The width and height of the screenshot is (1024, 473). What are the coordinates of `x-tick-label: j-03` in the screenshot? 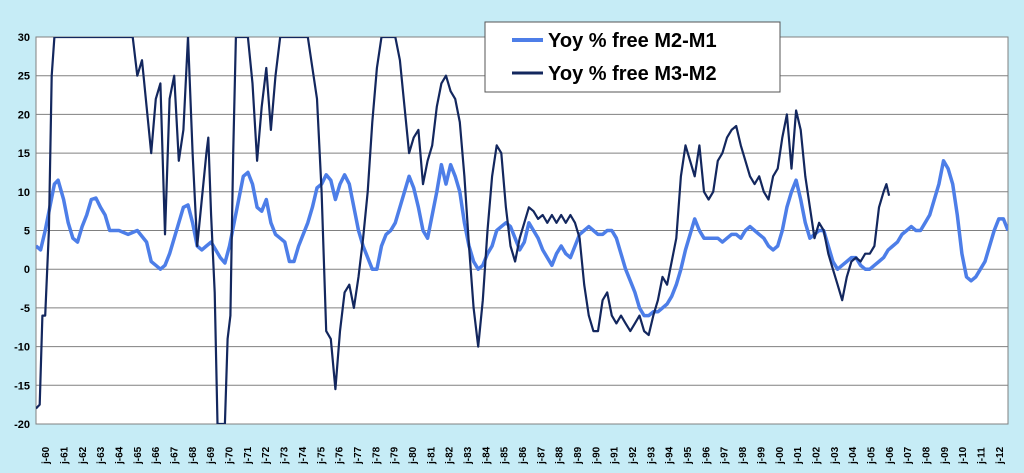 It's located at (835, 455).